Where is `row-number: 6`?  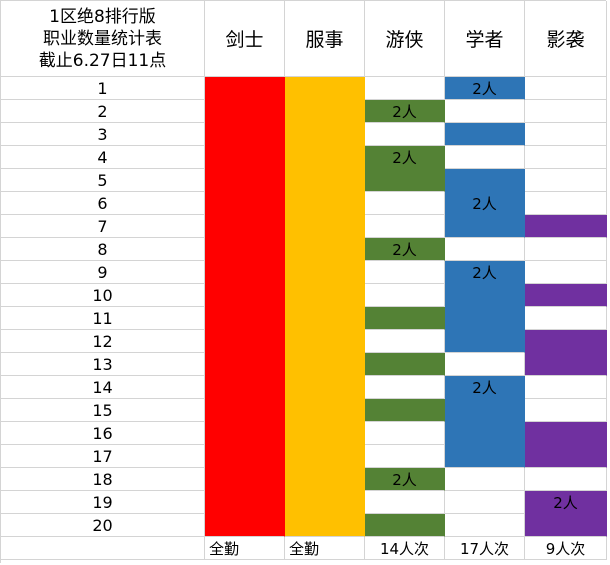
row-number: 6 is located at coordinates (103, 203).